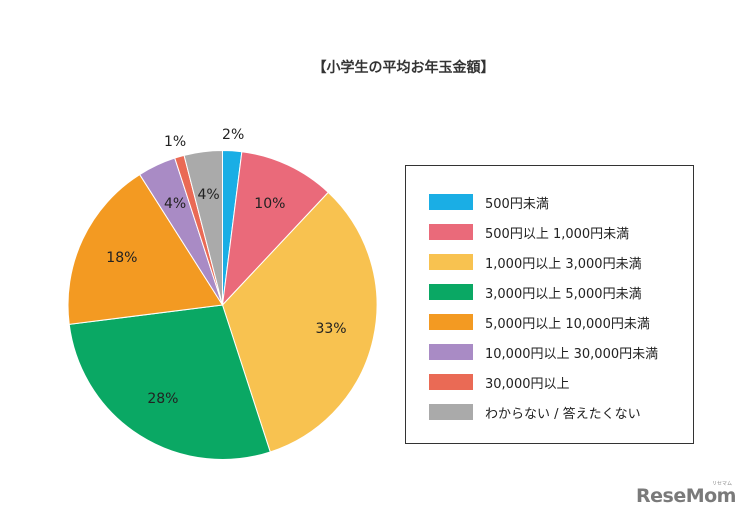 The width and height of the screenshot is (747, 519). Describe the element at coordinates (331, 329) in the screenshot. I see `slice-percent-label: 33%` at that location.